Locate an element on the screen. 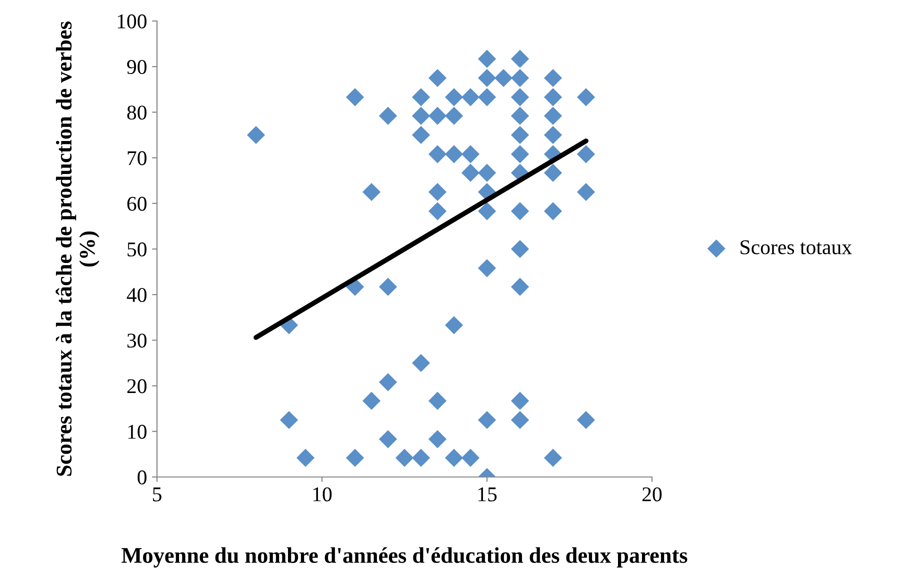 This screenshot has height=584, width=900. y-tick-label: 100 is located at coordinates (132, 21).